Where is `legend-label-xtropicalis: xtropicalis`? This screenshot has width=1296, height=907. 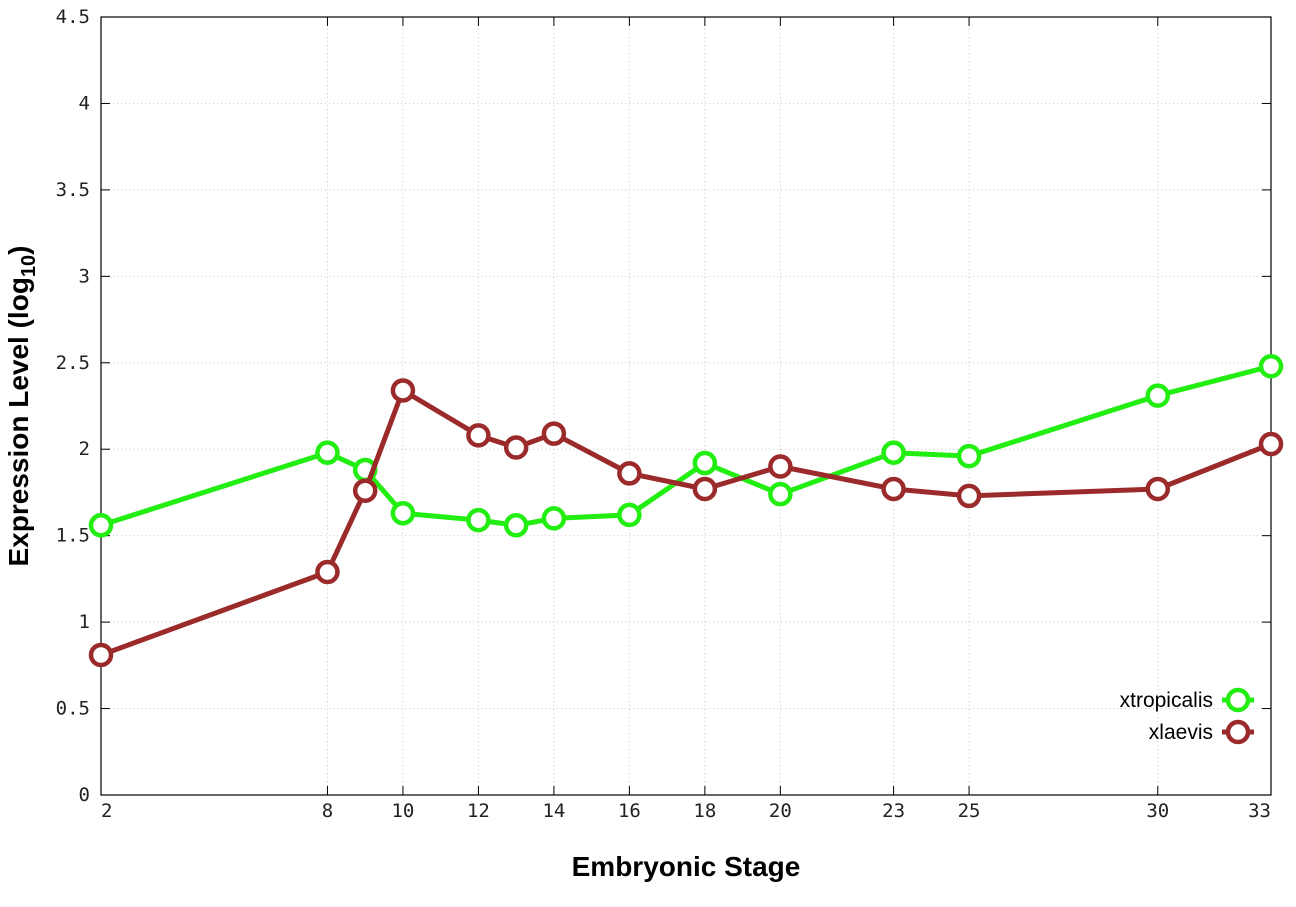 legend-label-xtropicalis: xtropicalis is located at coordinates (1166, 700).